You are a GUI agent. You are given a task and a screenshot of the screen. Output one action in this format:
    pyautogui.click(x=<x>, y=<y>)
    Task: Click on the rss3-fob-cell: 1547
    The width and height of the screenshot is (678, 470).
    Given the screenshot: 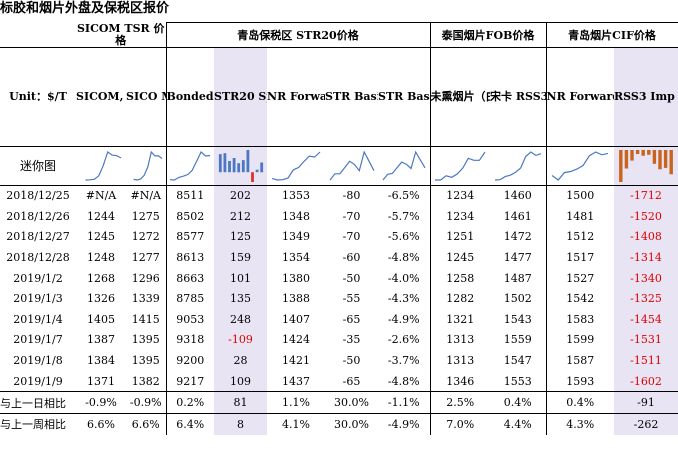 What is the action you would take?
    pyautogui.click(x=517, y=361)
    